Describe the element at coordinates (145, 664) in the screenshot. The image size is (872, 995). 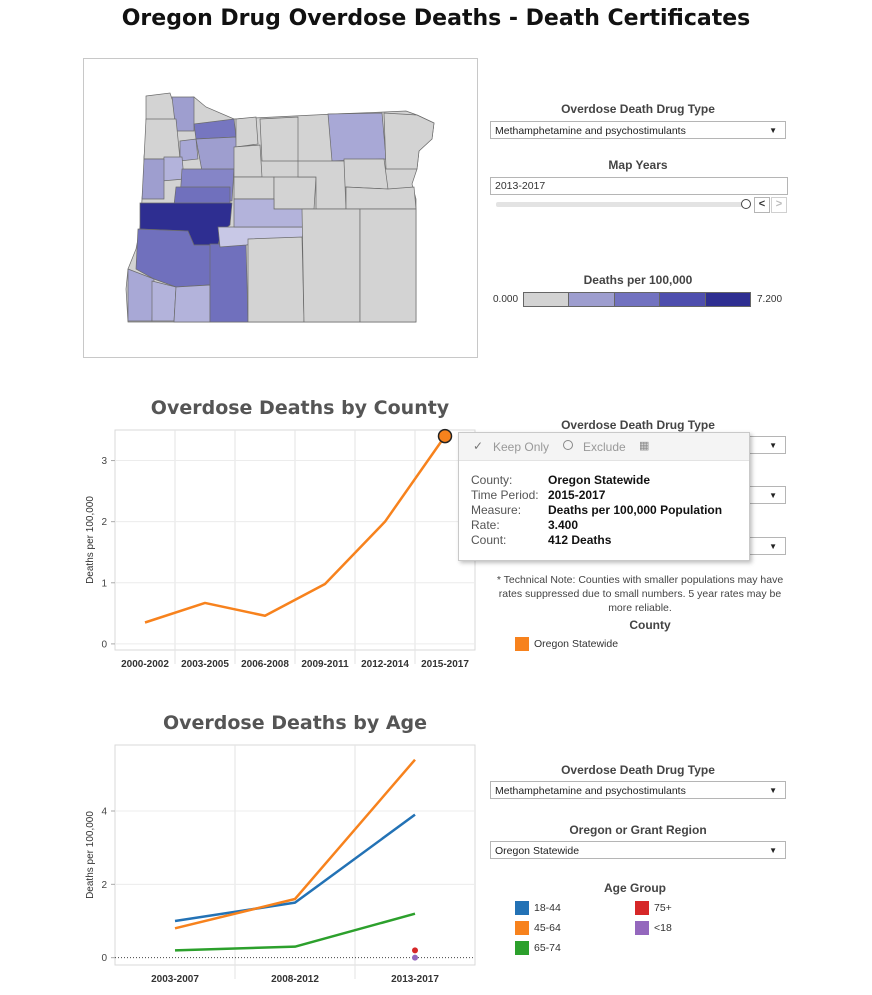
I see `x-tick-label: 2000-2002` at that location.